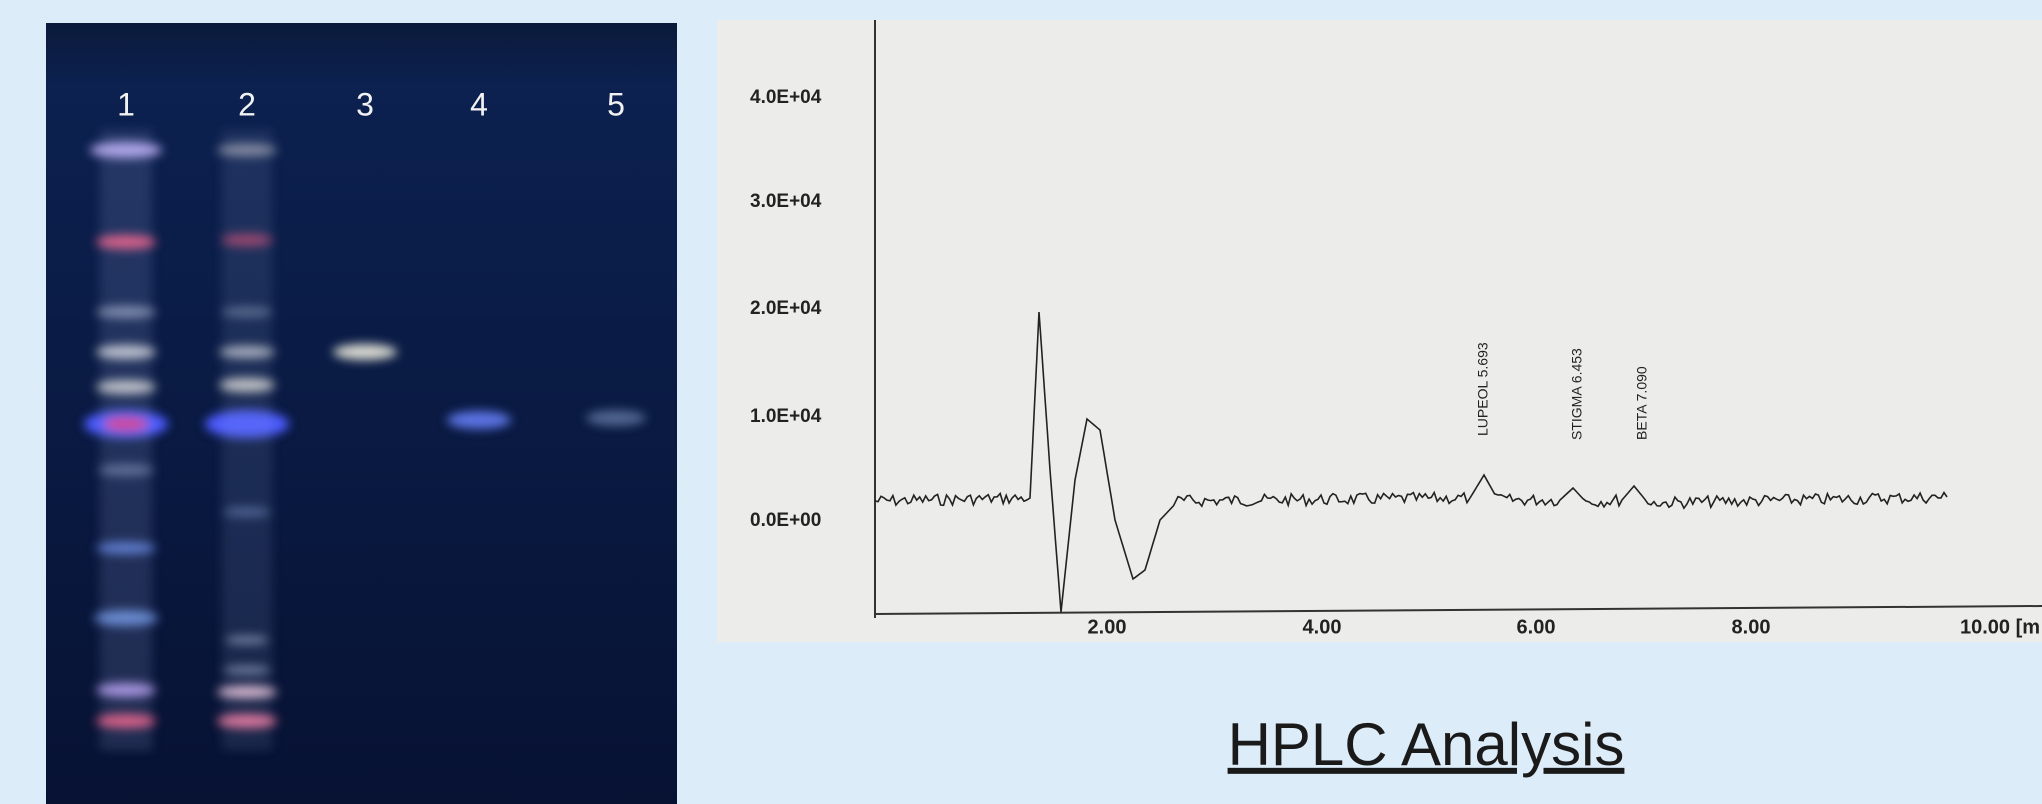  I want to click on lane-label: 2, so click(247, 104).